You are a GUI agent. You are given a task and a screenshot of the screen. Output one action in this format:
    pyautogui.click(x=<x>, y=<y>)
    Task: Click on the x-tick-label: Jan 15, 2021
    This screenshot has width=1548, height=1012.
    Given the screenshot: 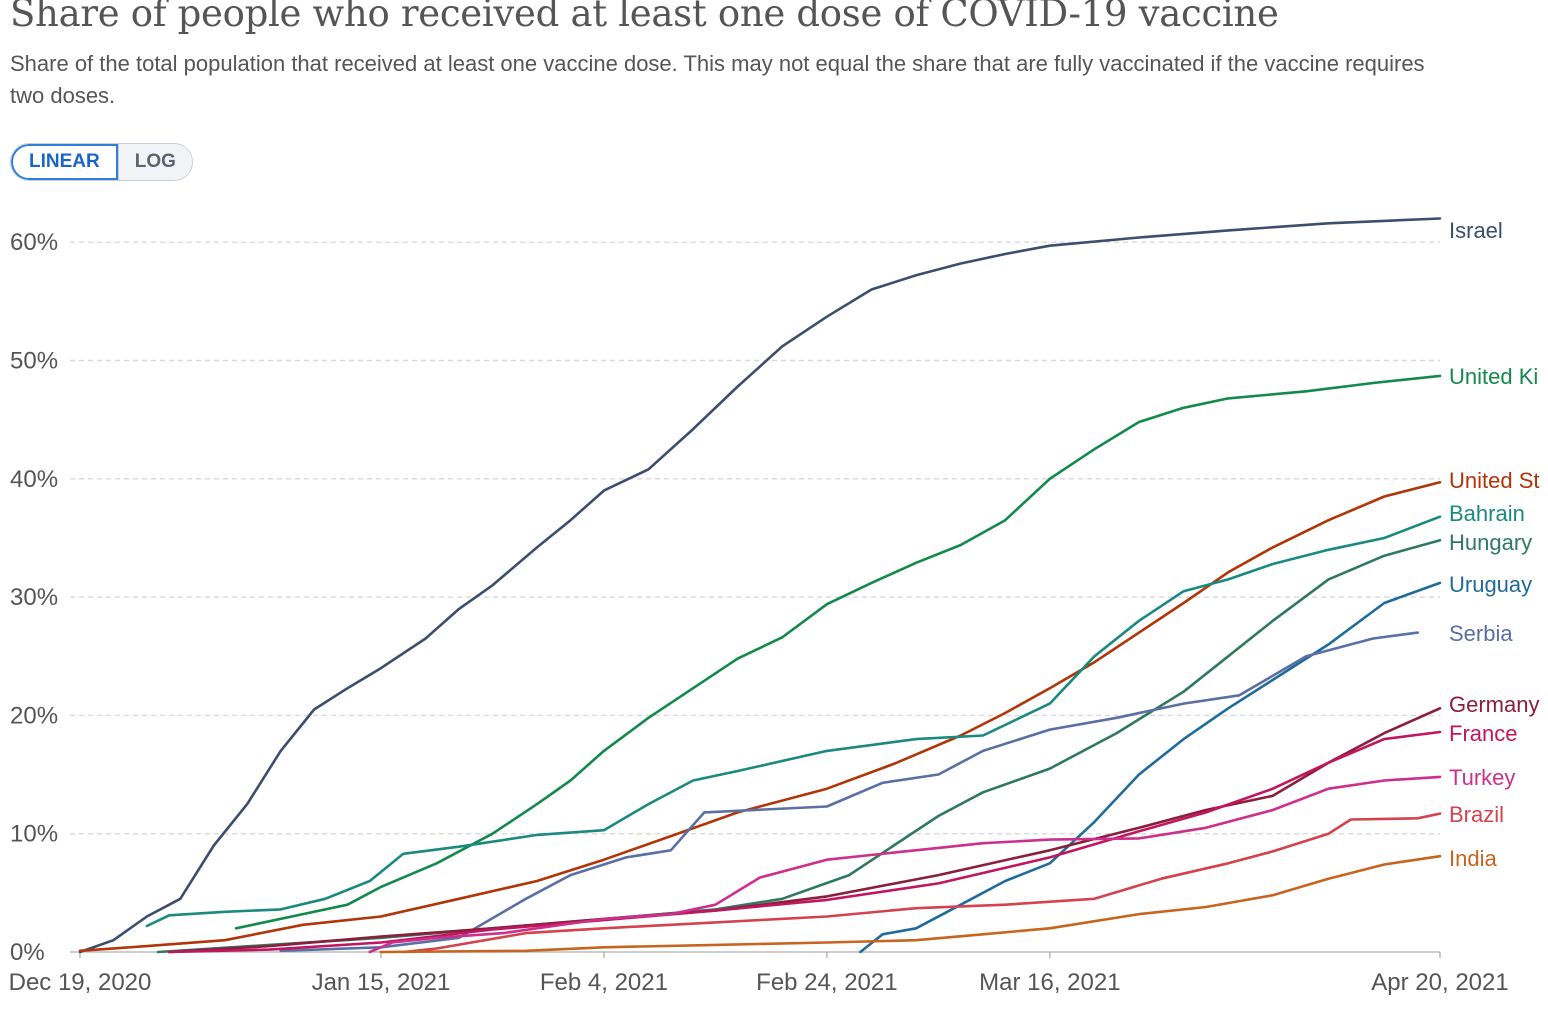 What is the action you would take?
    pyautogui.click(x=381, y=982)
    